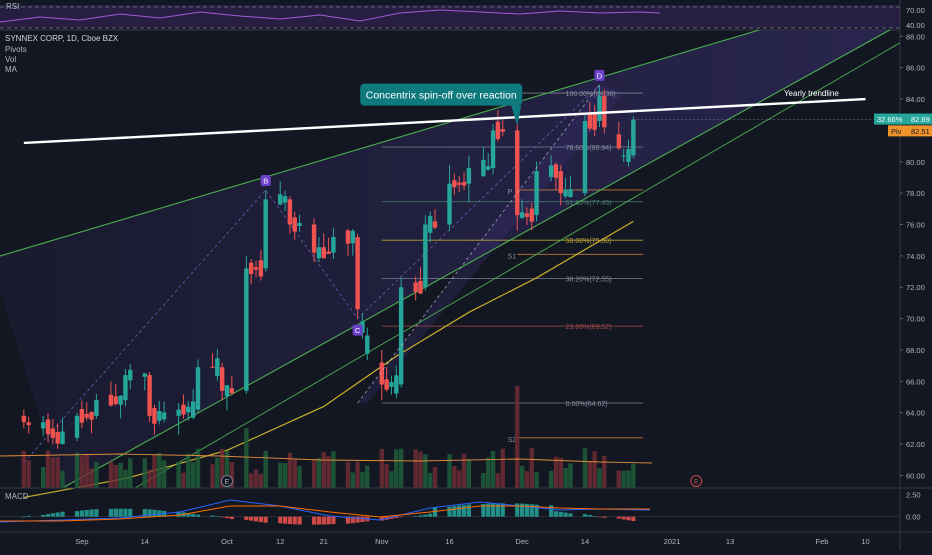  I want to click on macd-line, so click(325, 511).